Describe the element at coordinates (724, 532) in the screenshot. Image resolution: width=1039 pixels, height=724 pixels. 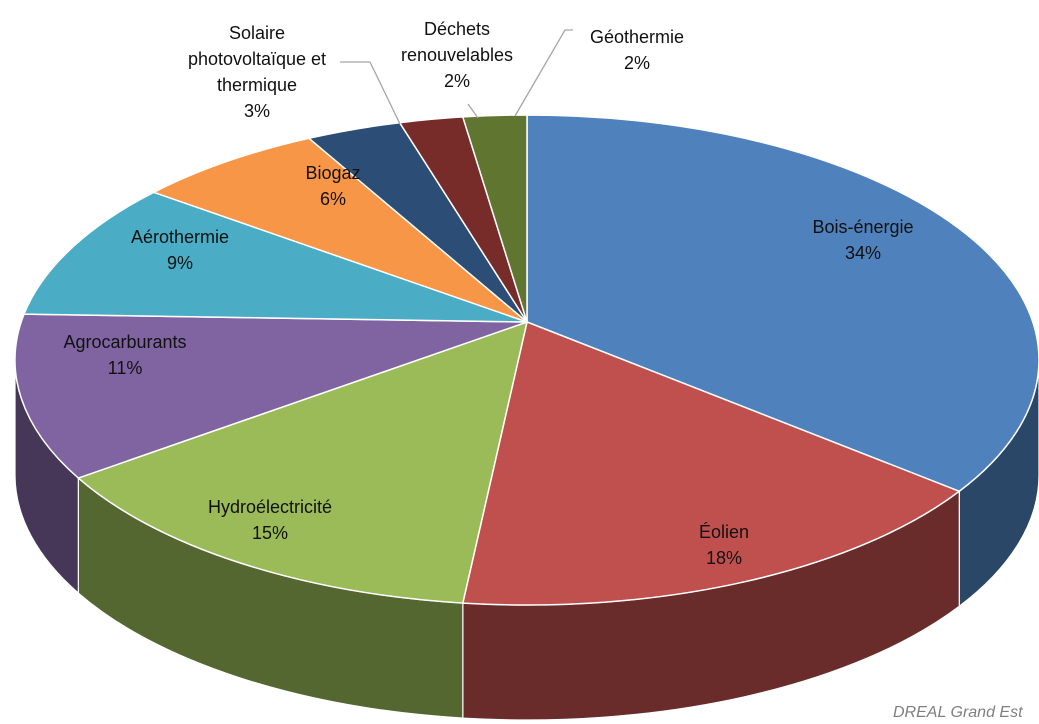
I see `slice-label: Éolien` at that location.